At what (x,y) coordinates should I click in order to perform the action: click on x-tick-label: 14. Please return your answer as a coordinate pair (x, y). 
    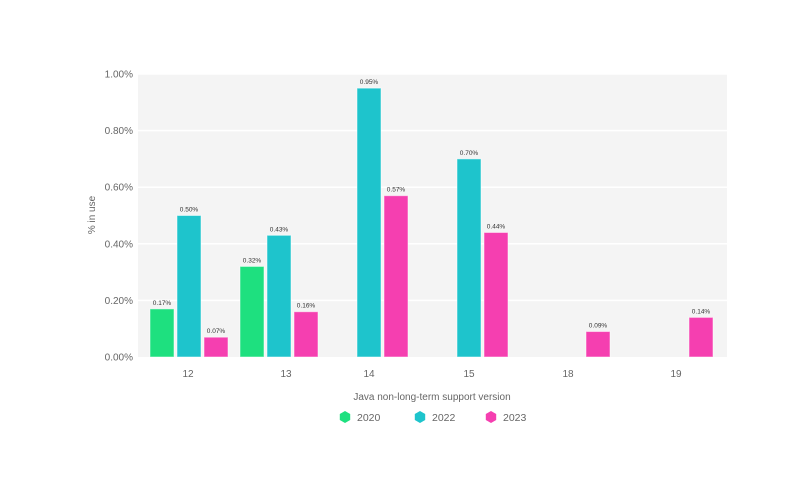
    Looking at the image, I should click on (369, 374).